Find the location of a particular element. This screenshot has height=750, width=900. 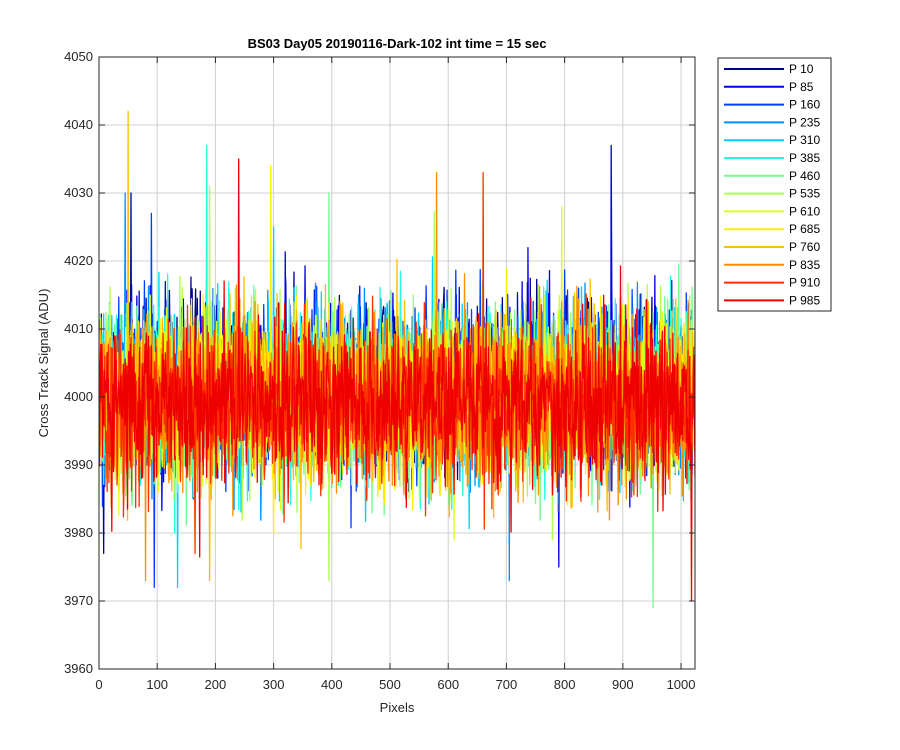

y-tick-label: 3980 is located at coordinates (78, 532).